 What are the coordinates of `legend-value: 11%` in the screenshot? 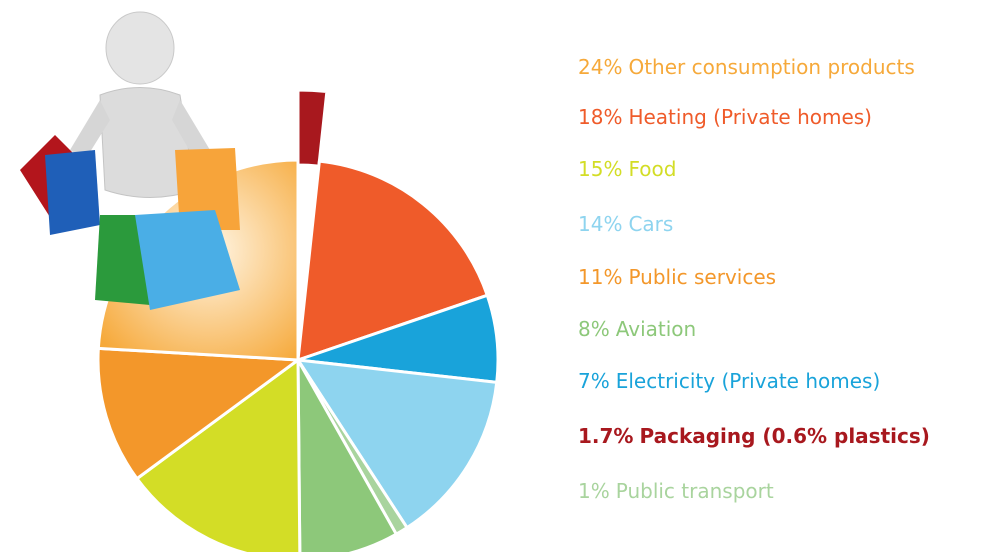 It's located at (600, 277).